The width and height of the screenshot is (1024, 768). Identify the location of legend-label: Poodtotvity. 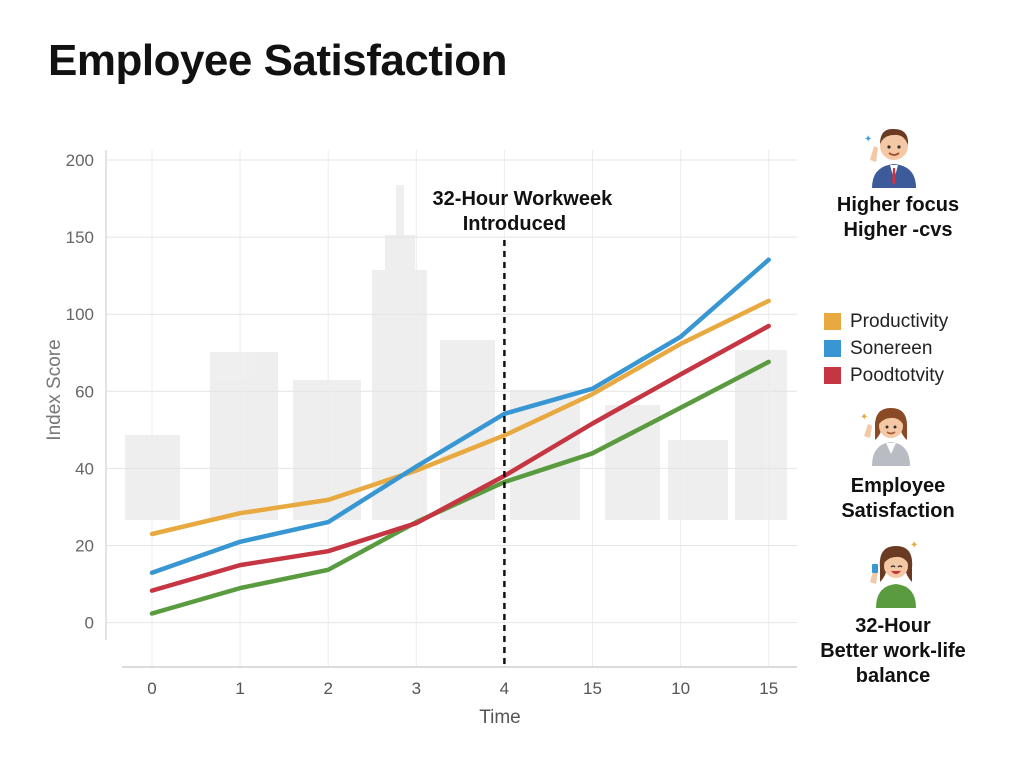
(897, 375).